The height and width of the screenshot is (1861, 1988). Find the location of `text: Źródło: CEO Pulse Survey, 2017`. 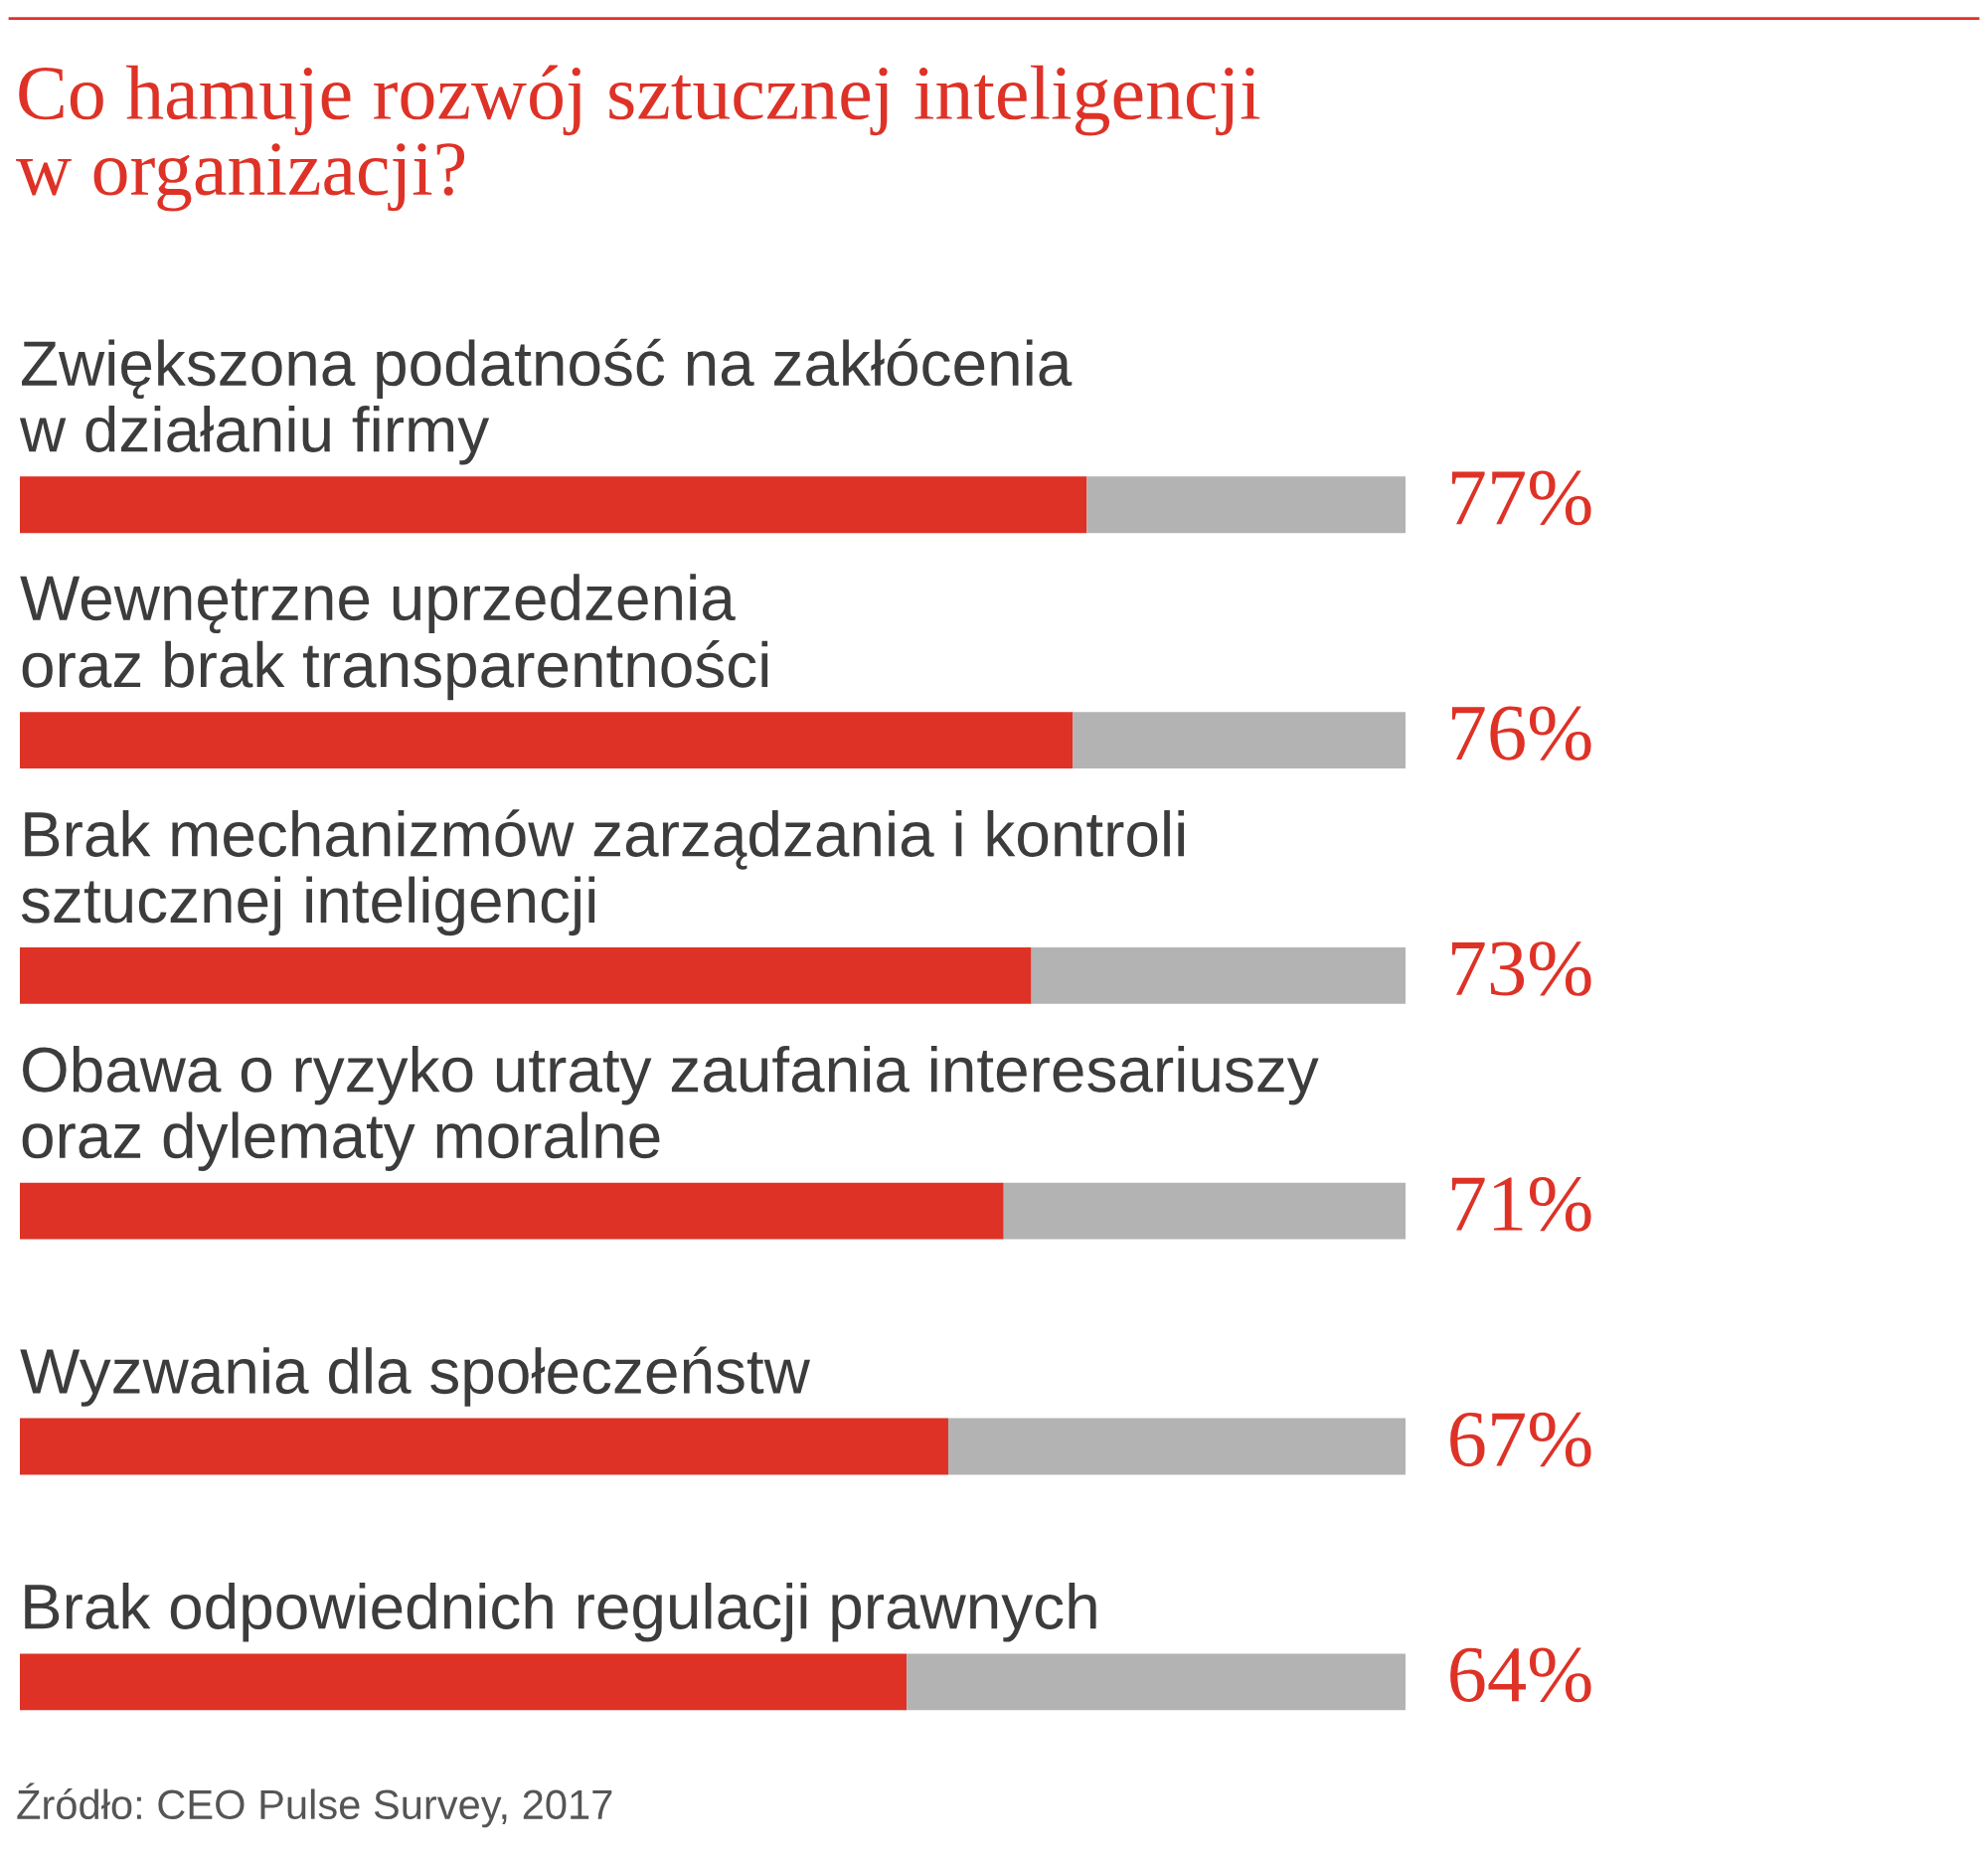

text: Źródło: CEO Pulse Survey, 2017 is located at coordinates (314, 1805).